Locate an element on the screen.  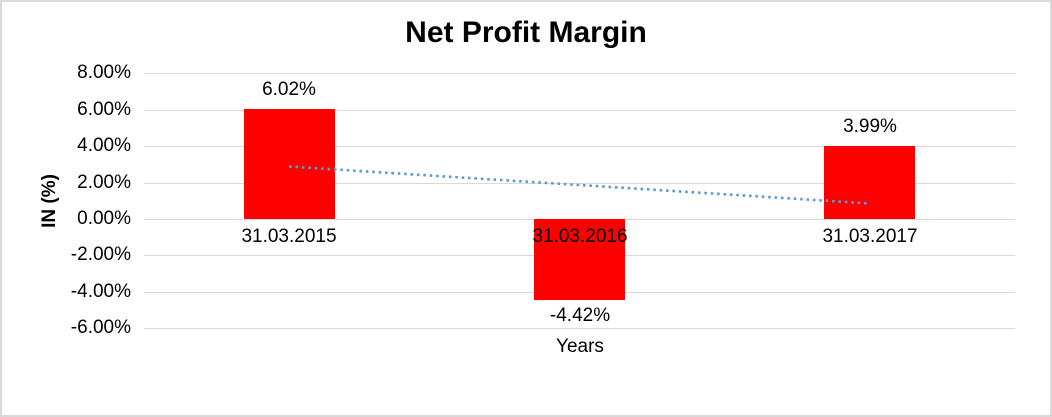
y-tick-label: 8.00% is located at coordinates (104, 72).